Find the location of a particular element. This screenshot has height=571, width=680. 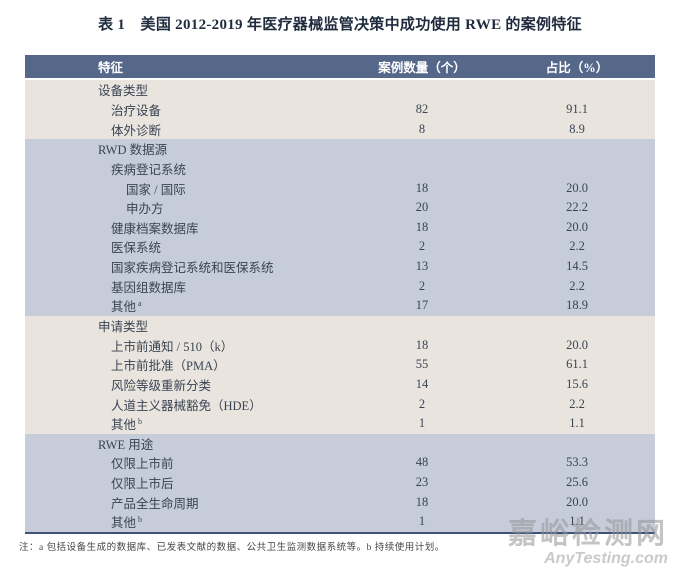

table-row: 基因组数据库 2 2.2 is located at coordinates (340, 286).